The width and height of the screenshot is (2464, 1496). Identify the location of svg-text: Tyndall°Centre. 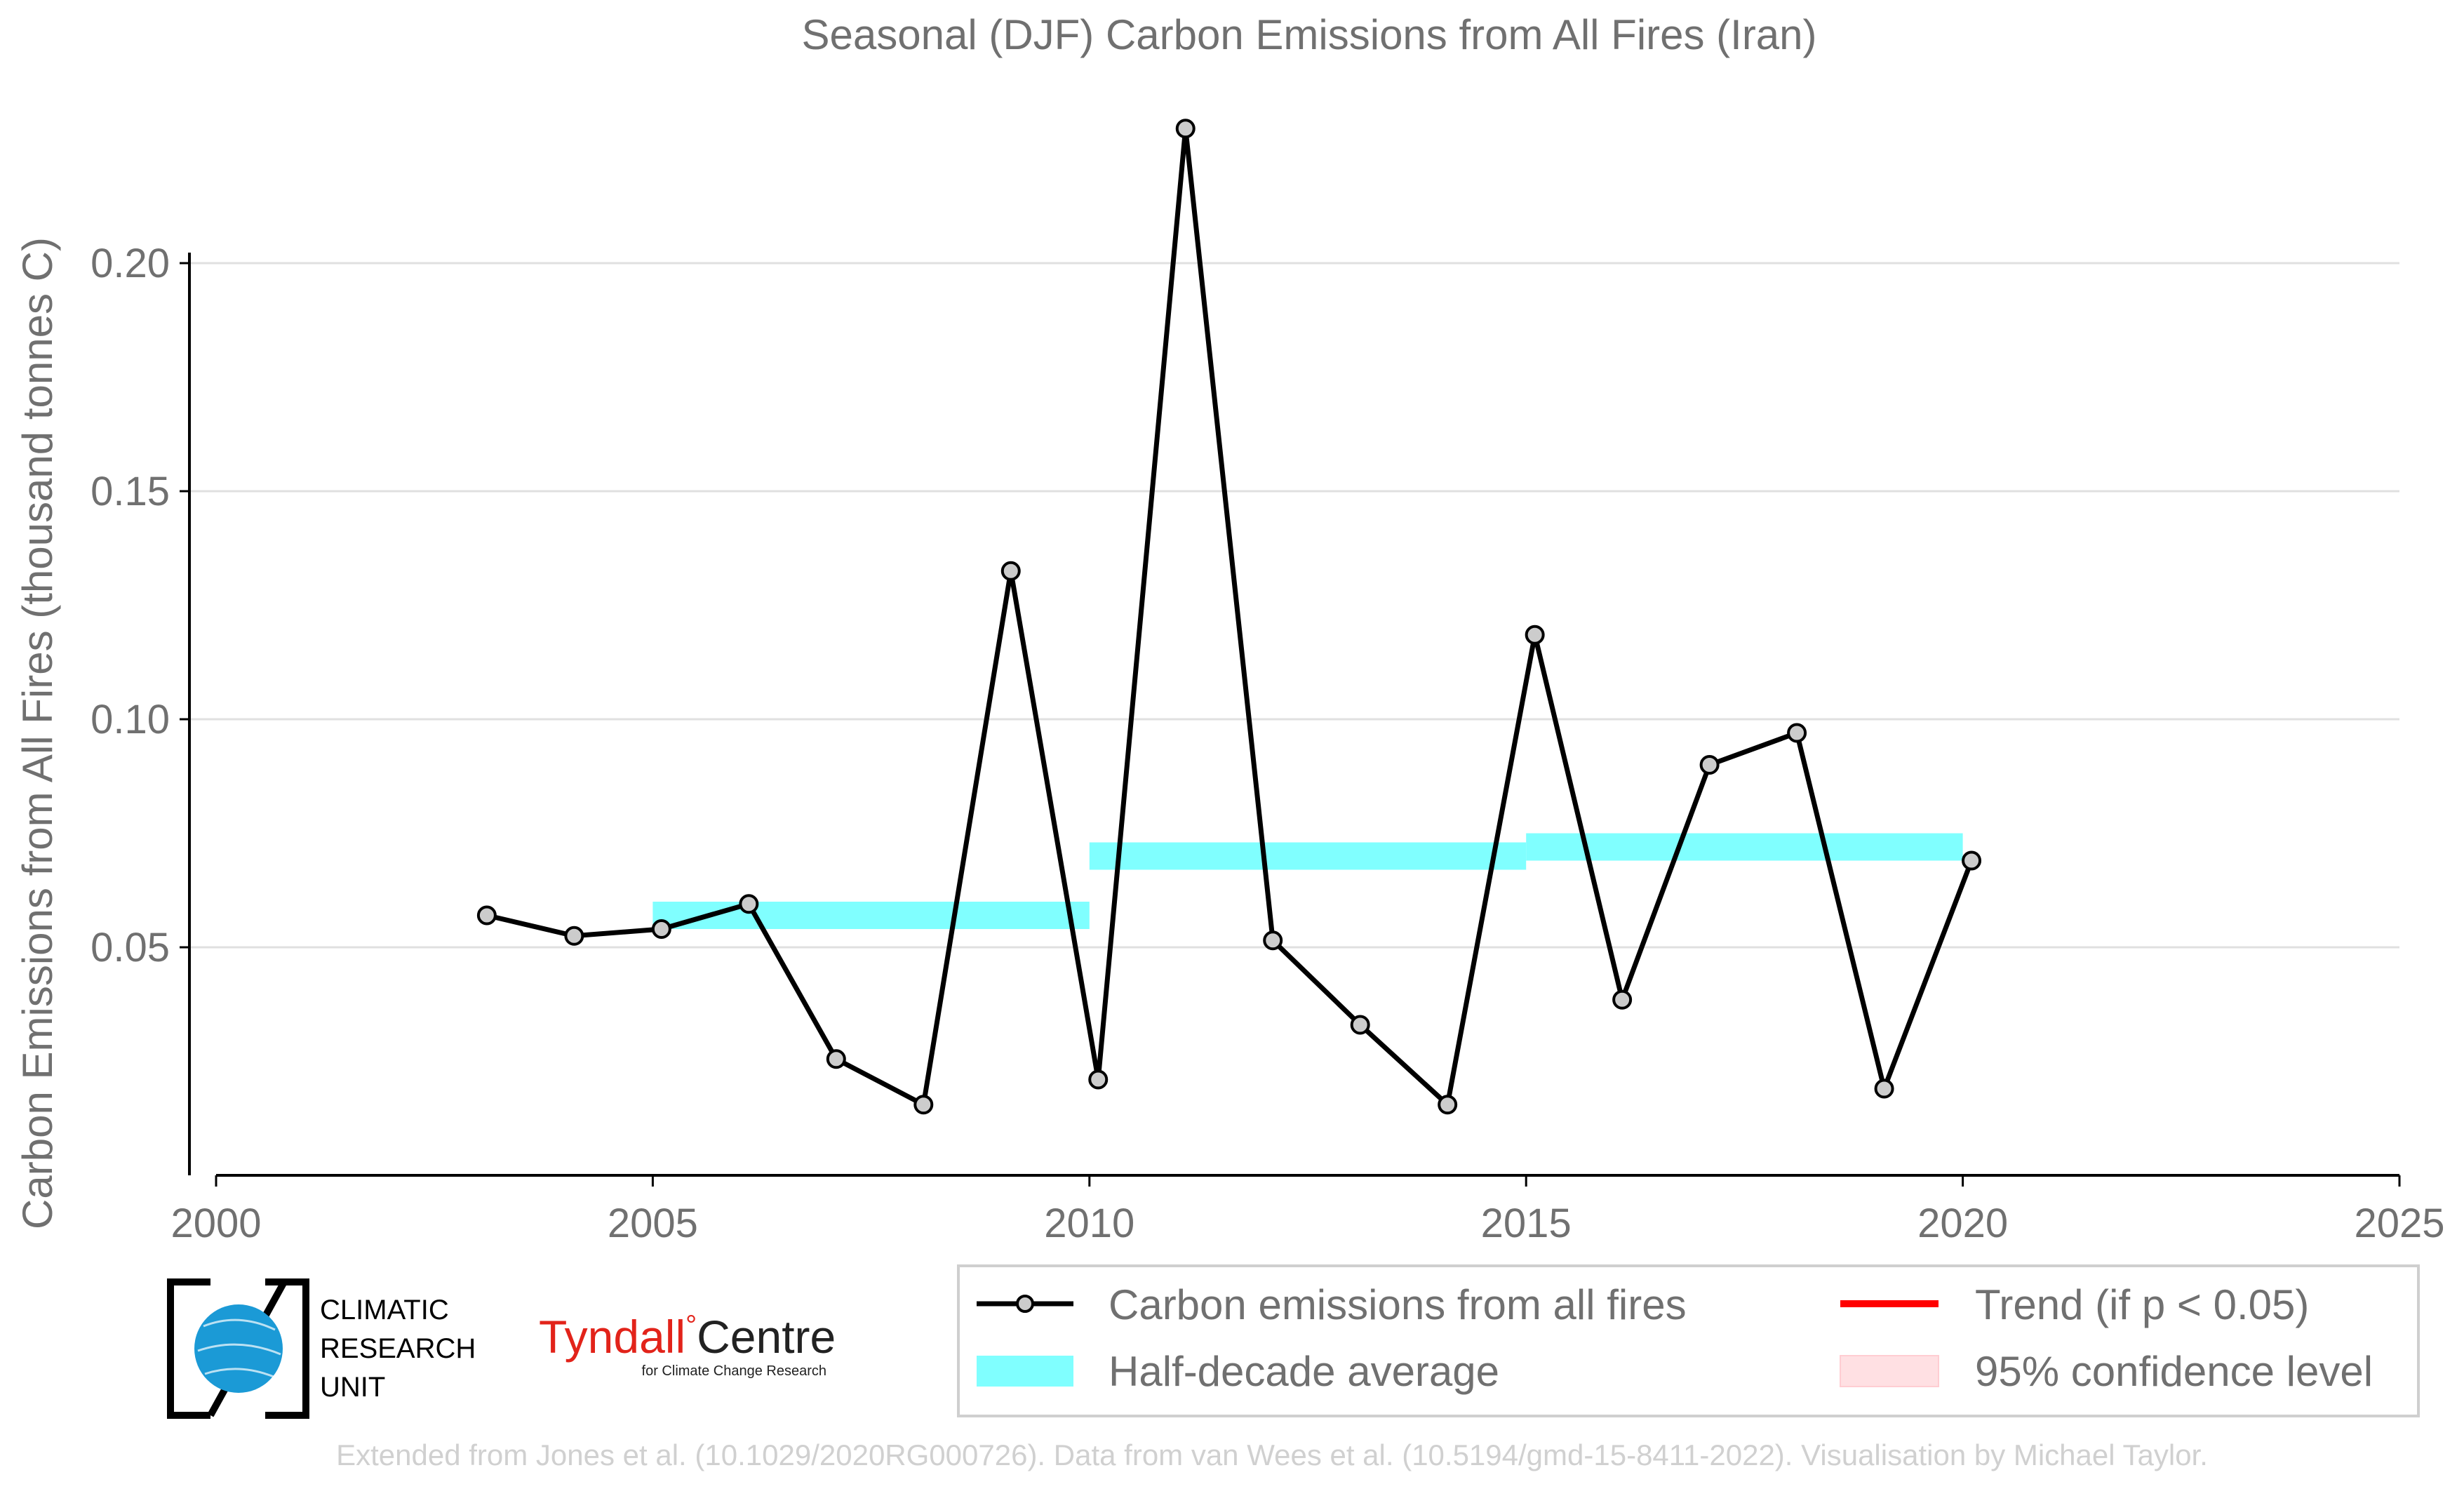
(687, 1336).